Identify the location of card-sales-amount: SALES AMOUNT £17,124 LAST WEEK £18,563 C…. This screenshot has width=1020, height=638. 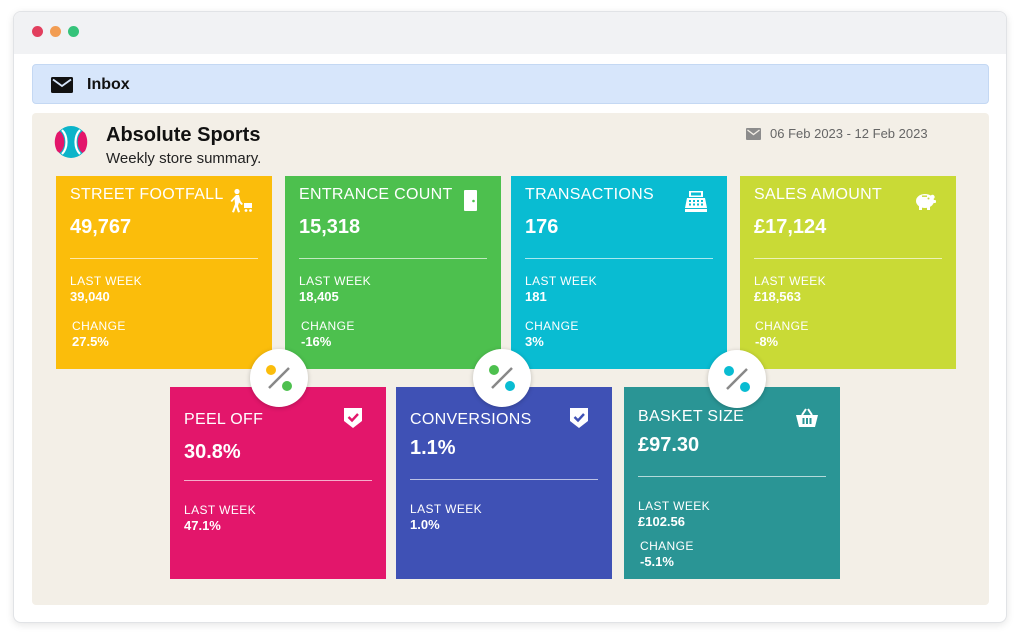
(848, 272).